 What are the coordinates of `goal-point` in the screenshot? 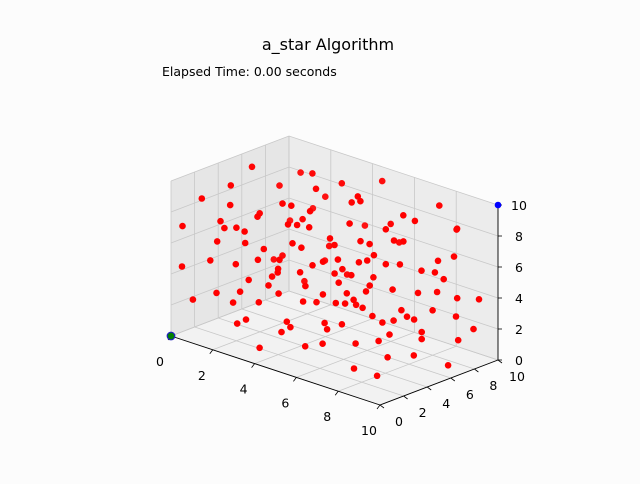 It's located at (498, 205).